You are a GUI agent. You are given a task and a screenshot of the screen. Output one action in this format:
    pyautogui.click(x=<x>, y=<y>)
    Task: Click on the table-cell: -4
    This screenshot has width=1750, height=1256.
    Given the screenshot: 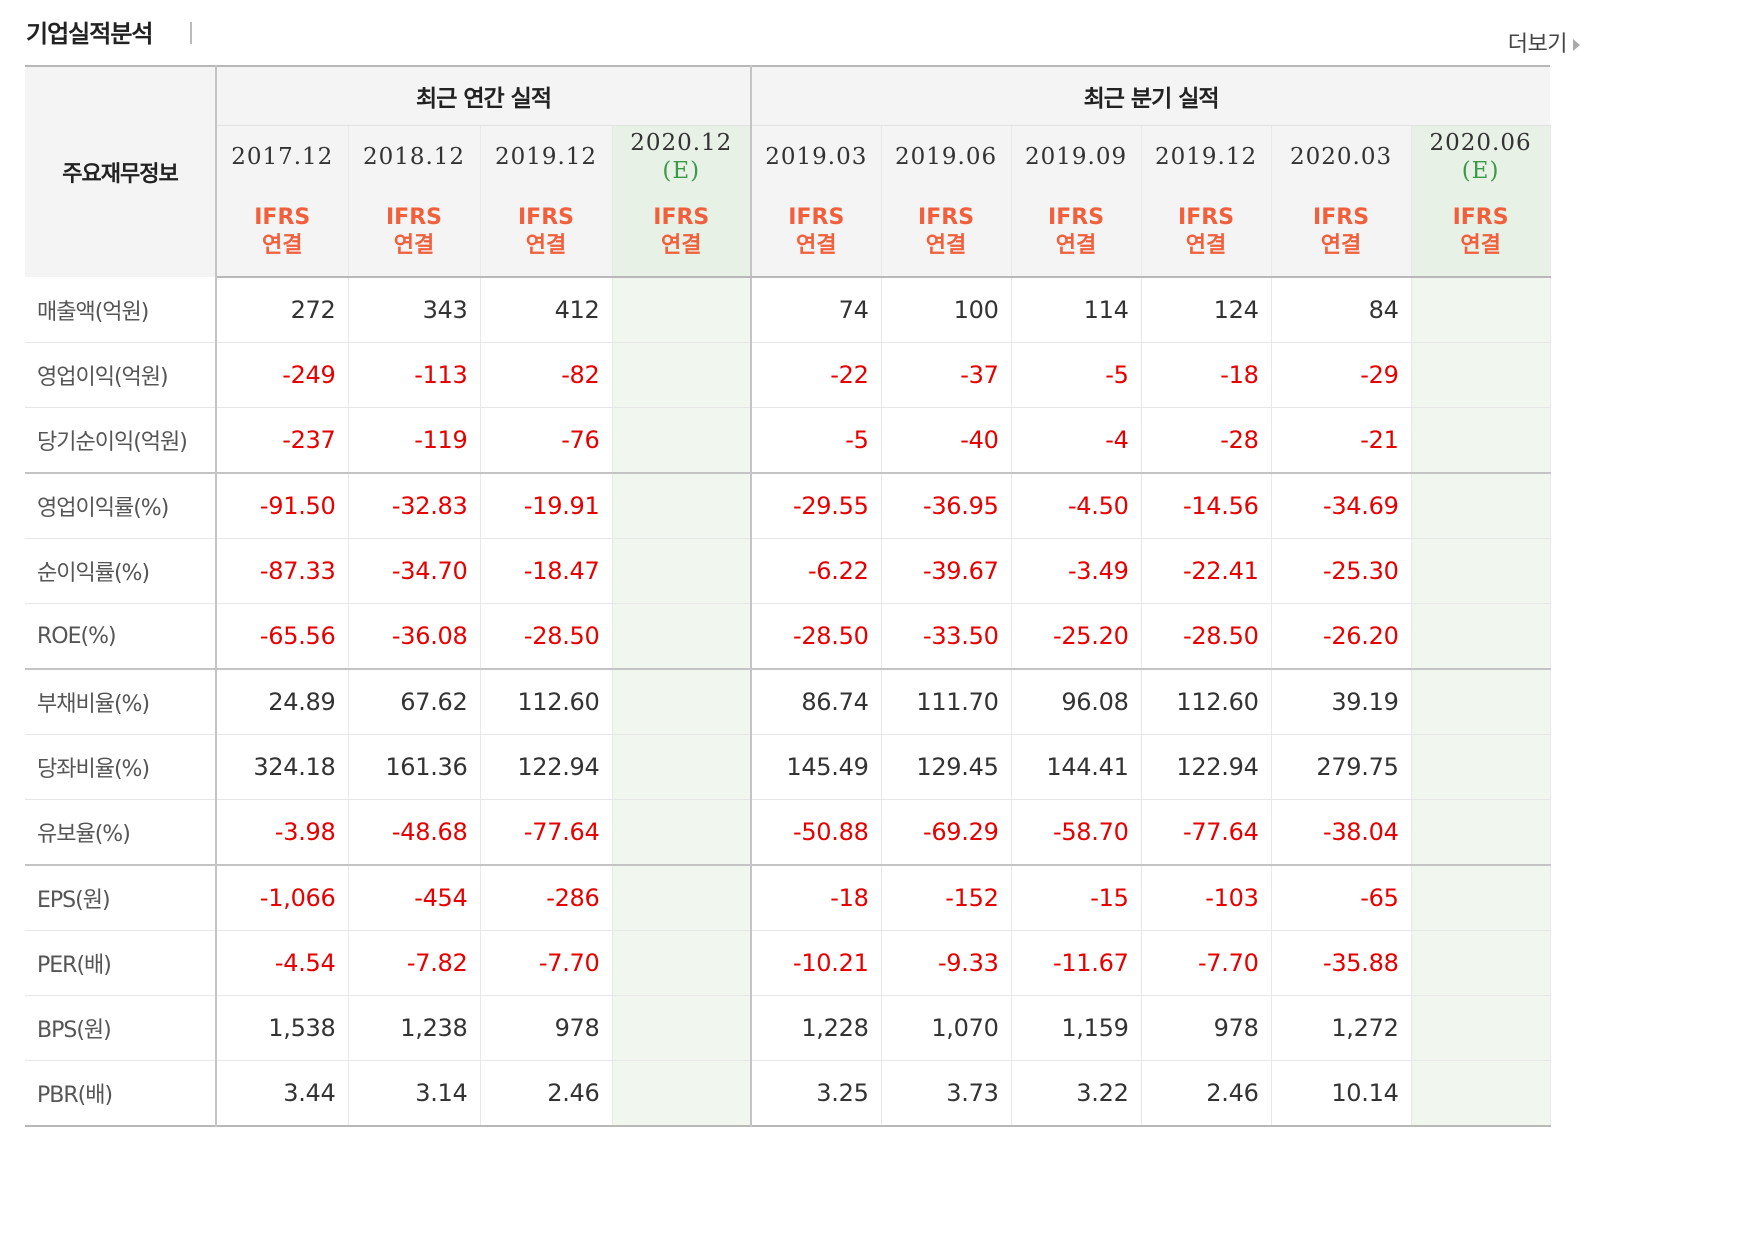 What is the action you would take?
    pyautogui.click(x=1076, y=440)
    